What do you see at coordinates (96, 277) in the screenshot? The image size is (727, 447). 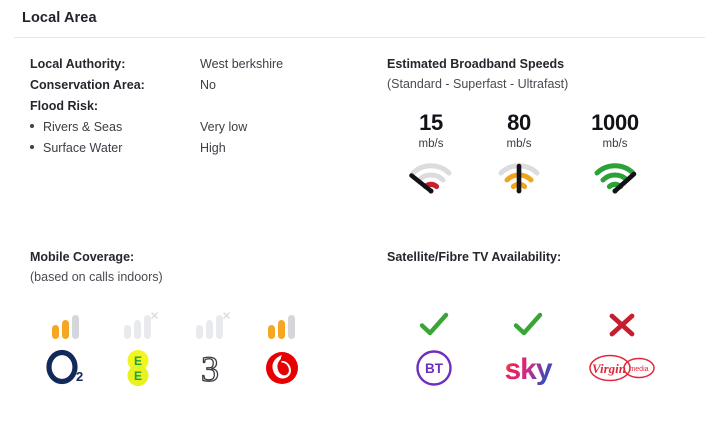 I see `mobile-coverage-subtitle: (based on calls indoors)` at bounding box center [96, 277].